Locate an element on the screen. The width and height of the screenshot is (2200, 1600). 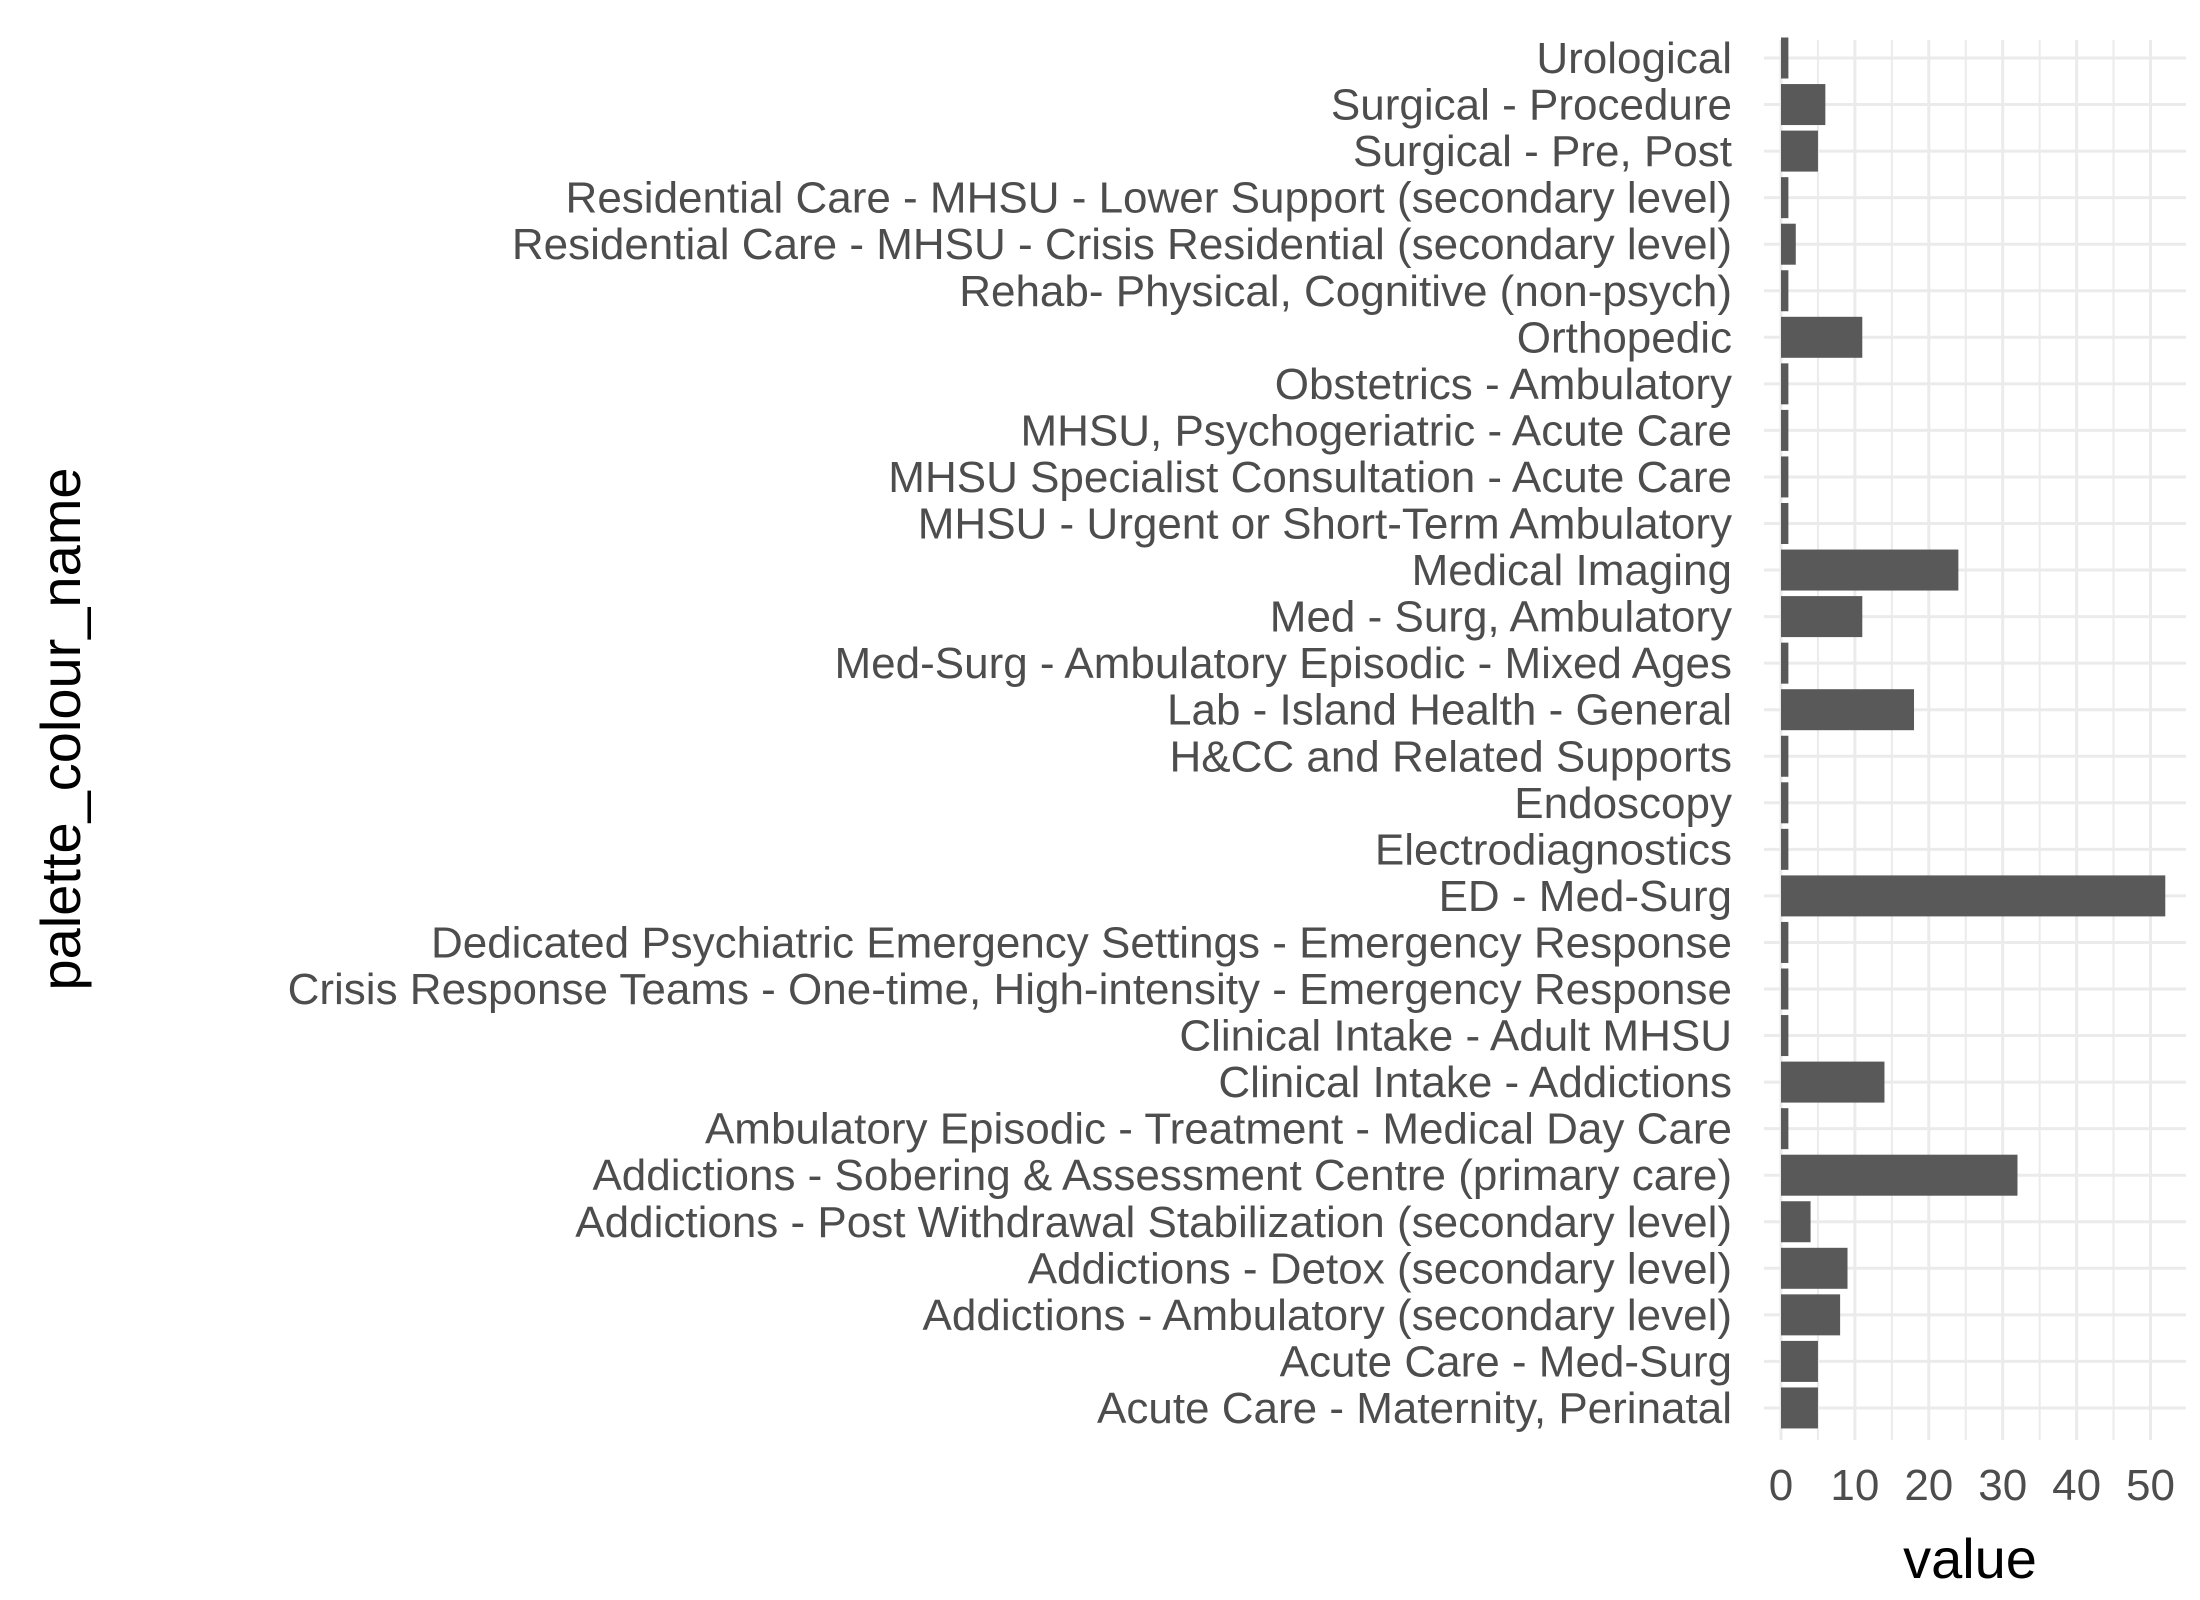
category-label: Clinical Intake - Adult MHSU is located at coordinates (1455, 1036).